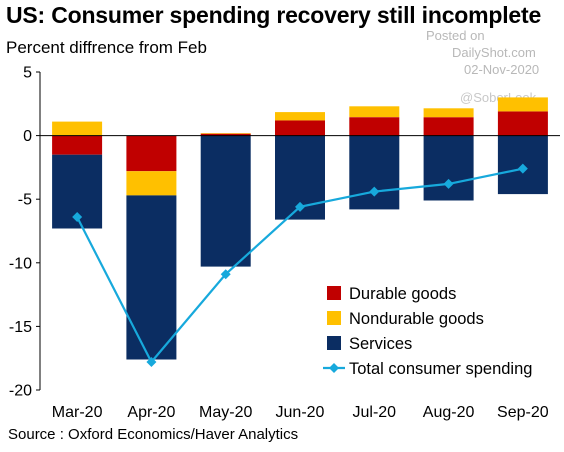  What do you see at coordinates (300, 412) in the screenshot?
I see `x-tick-label-jun-20: Jun-20` at bounding box center [300, 412].